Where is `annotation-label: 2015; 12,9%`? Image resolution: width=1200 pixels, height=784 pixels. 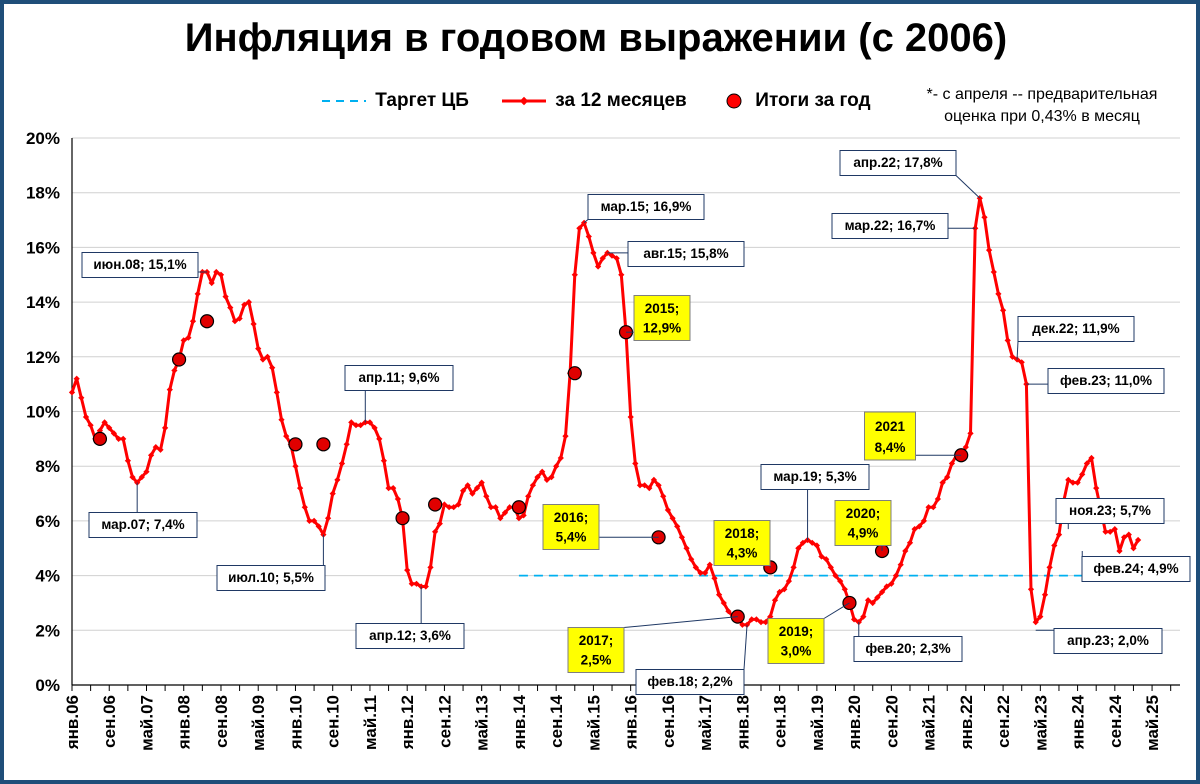
annotation-label: 2015; 12,9% is located at coordinates (658, 318).